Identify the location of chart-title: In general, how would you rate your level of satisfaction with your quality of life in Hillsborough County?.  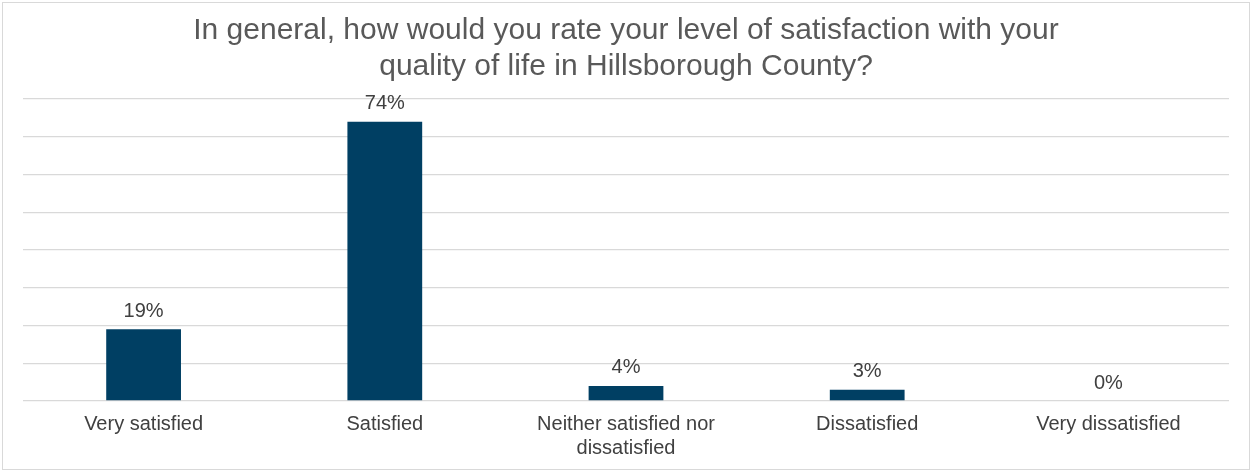
(626, 47).